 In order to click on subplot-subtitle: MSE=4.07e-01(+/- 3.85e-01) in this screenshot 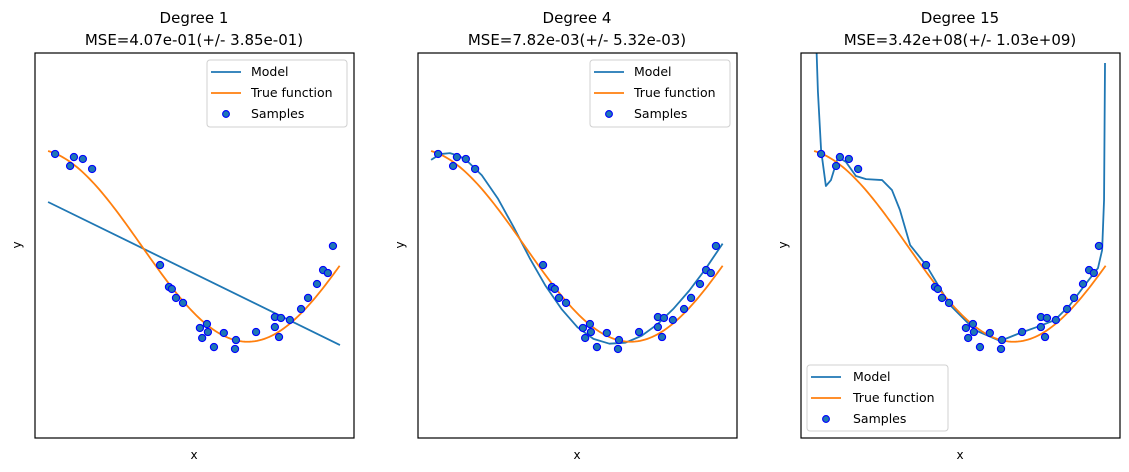, I will do `click(194, 40)`.